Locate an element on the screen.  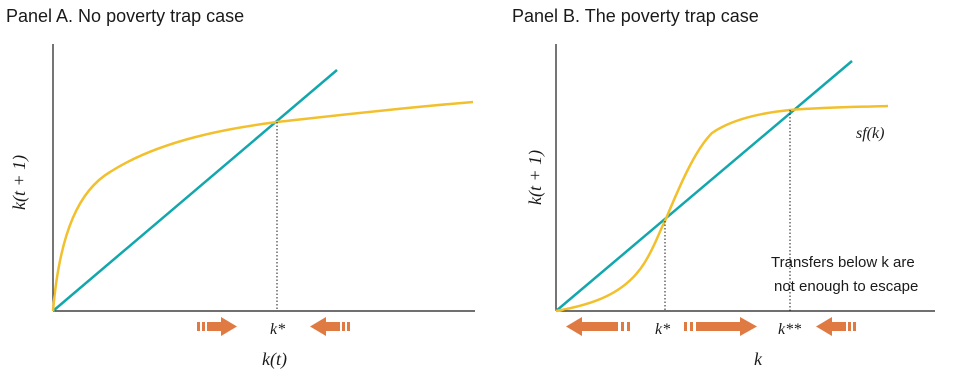
panel-b-y-label: k(t + 1) is located at coordinates (535, 177).